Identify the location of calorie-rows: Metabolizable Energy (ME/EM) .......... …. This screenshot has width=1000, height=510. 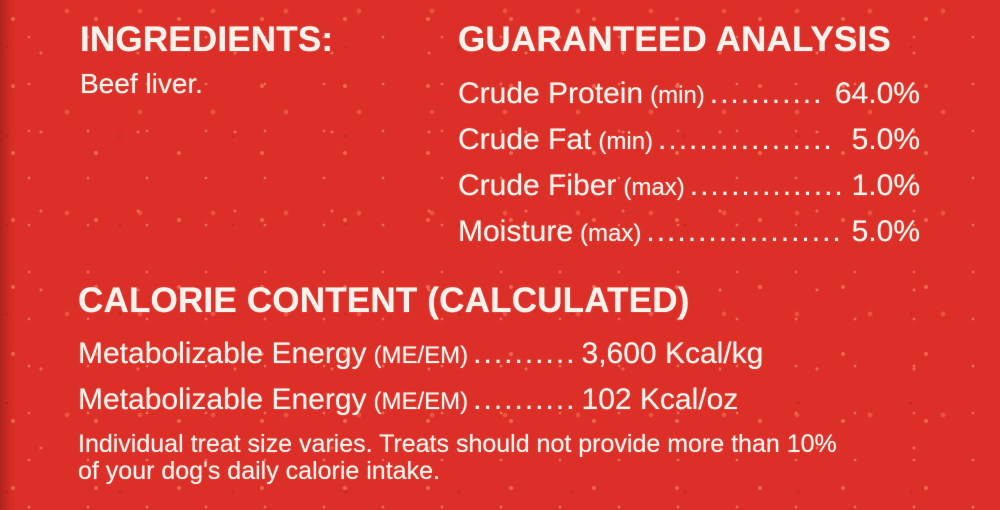
(428, 378).